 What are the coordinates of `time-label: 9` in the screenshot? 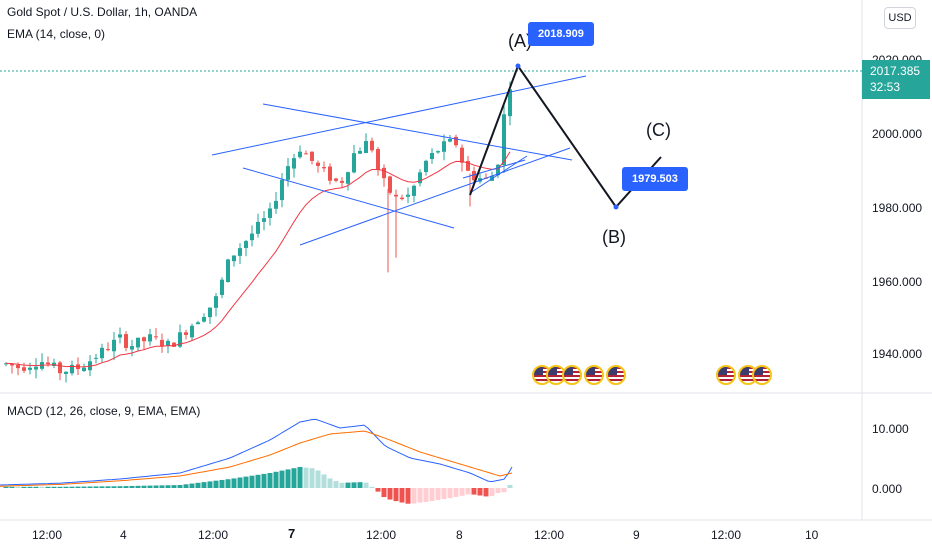 It's located at (636, 535).